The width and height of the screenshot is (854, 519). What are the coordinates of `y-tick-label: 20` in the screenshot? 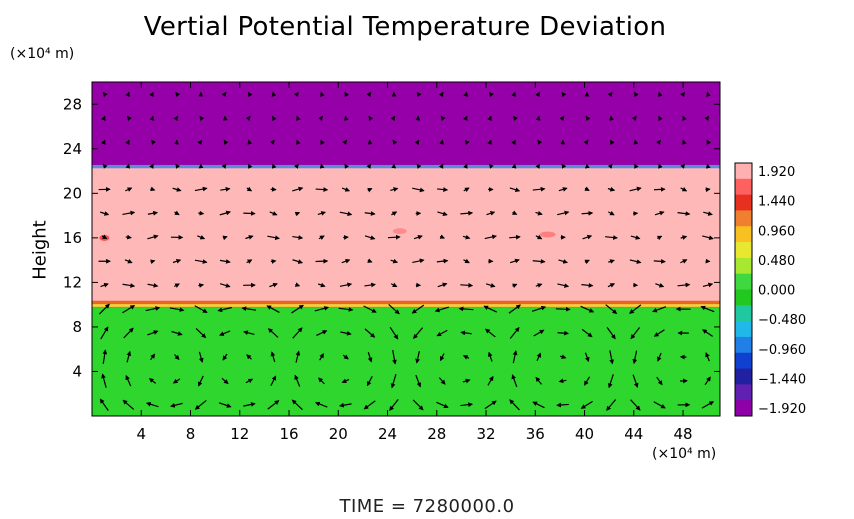 It's located at (72, 193).